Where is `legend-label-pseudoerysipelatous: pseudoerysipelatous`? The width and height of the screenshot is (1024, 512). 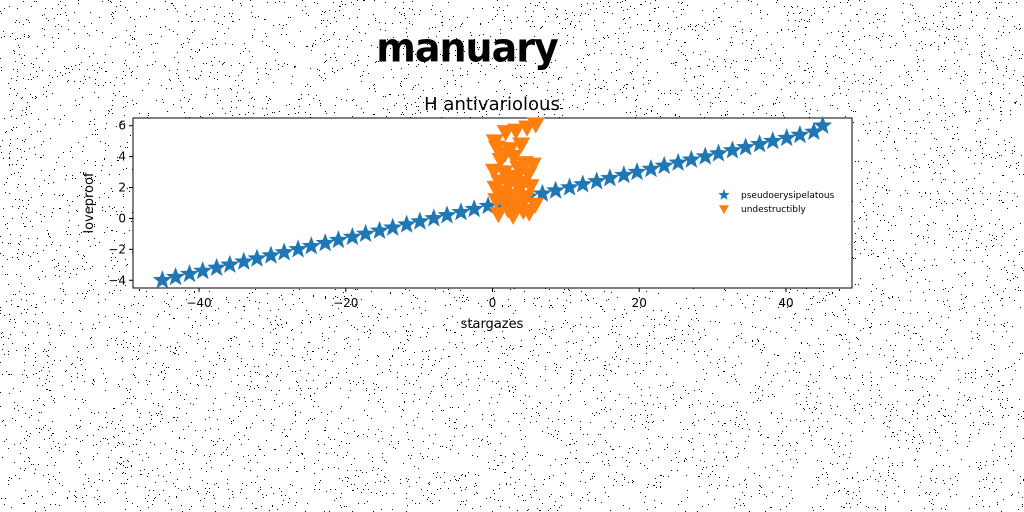
legend-label-pseudoerysipelatous: pseudoerysipelatous is located at coordinates (788, 196).